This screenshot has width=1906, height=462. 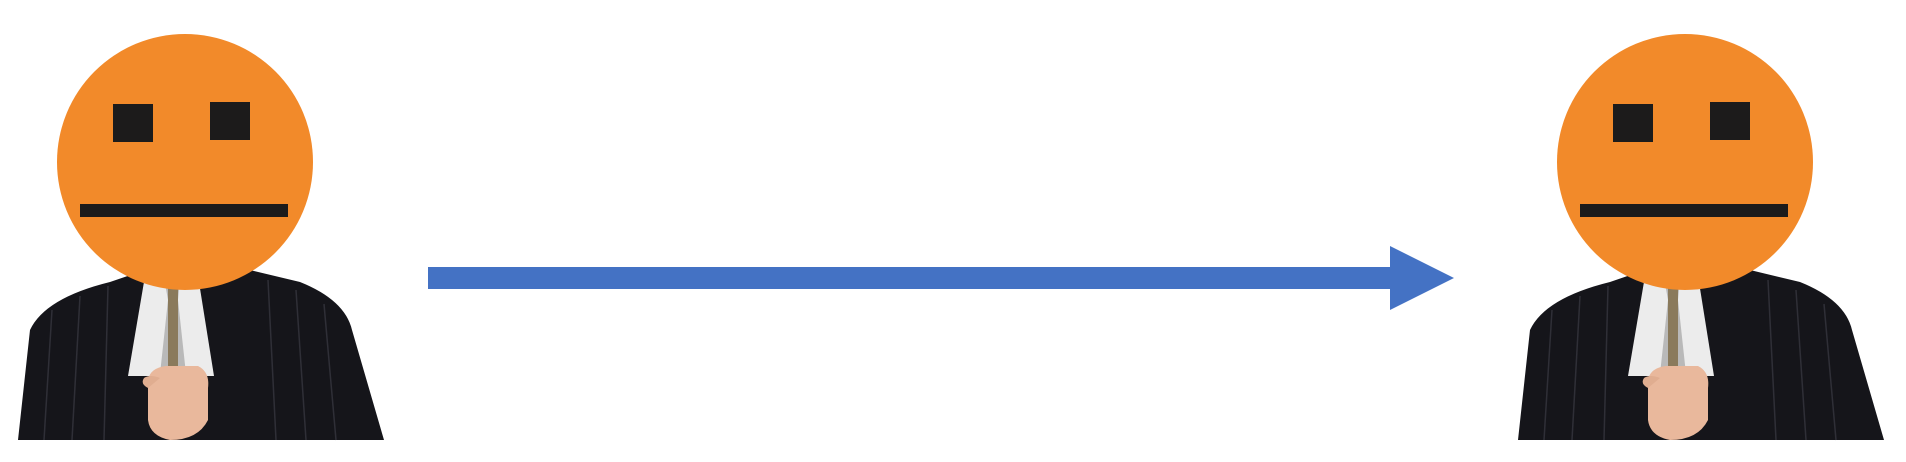 What do you see at coordinates (916, 278) in the screenshot?
I see `arrow-shaft` at bounding box center [916, 278].